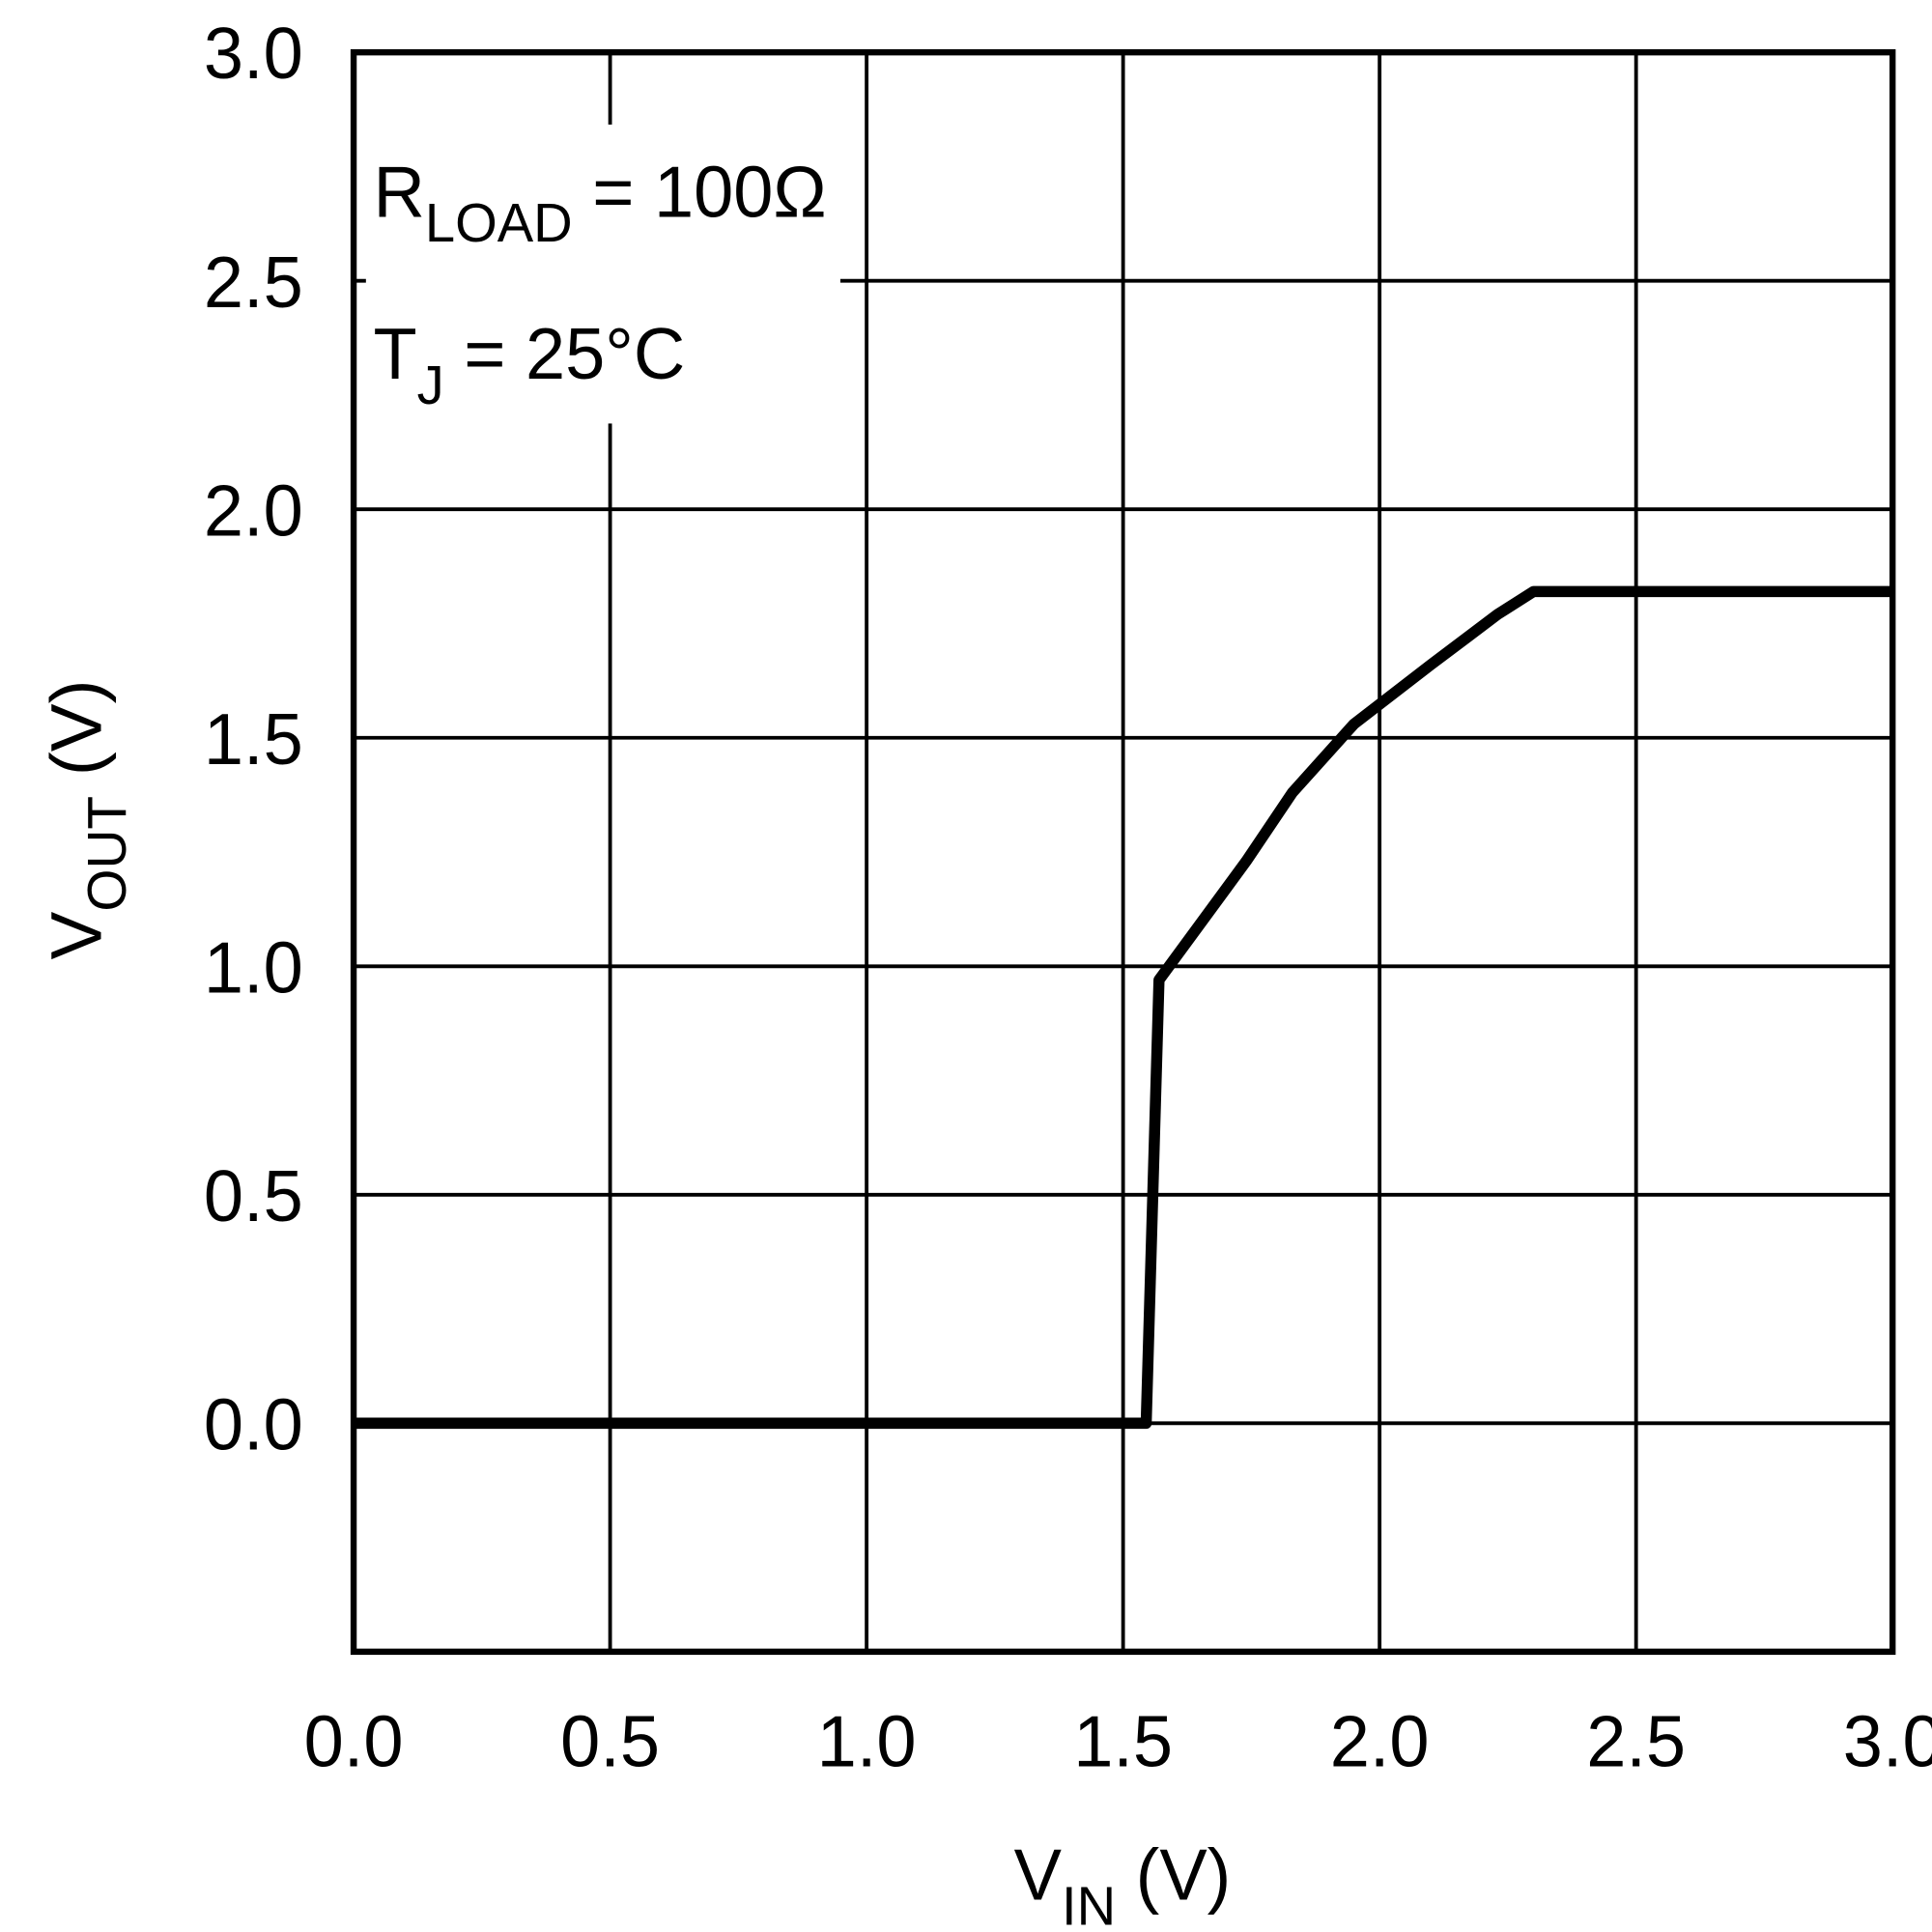 This screenshot has height=1932, width=1932. What do you see at coordinates (253, 738) in the screenshot?
I see `y-tick-label: 1.5` at bounding box center [253, 738].